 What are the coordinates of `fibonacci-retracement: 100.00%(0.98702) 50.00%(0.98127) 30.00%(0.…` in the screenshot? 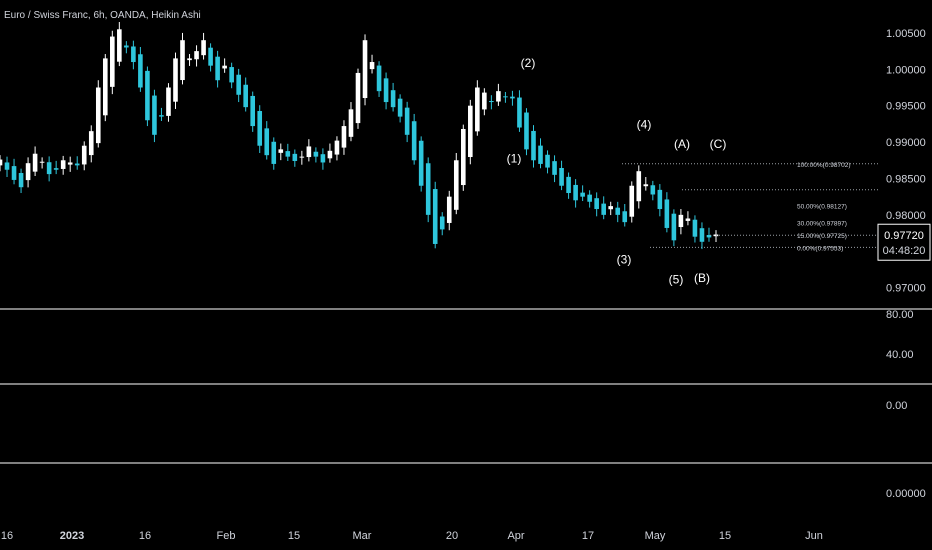 It's located at (751, 207).